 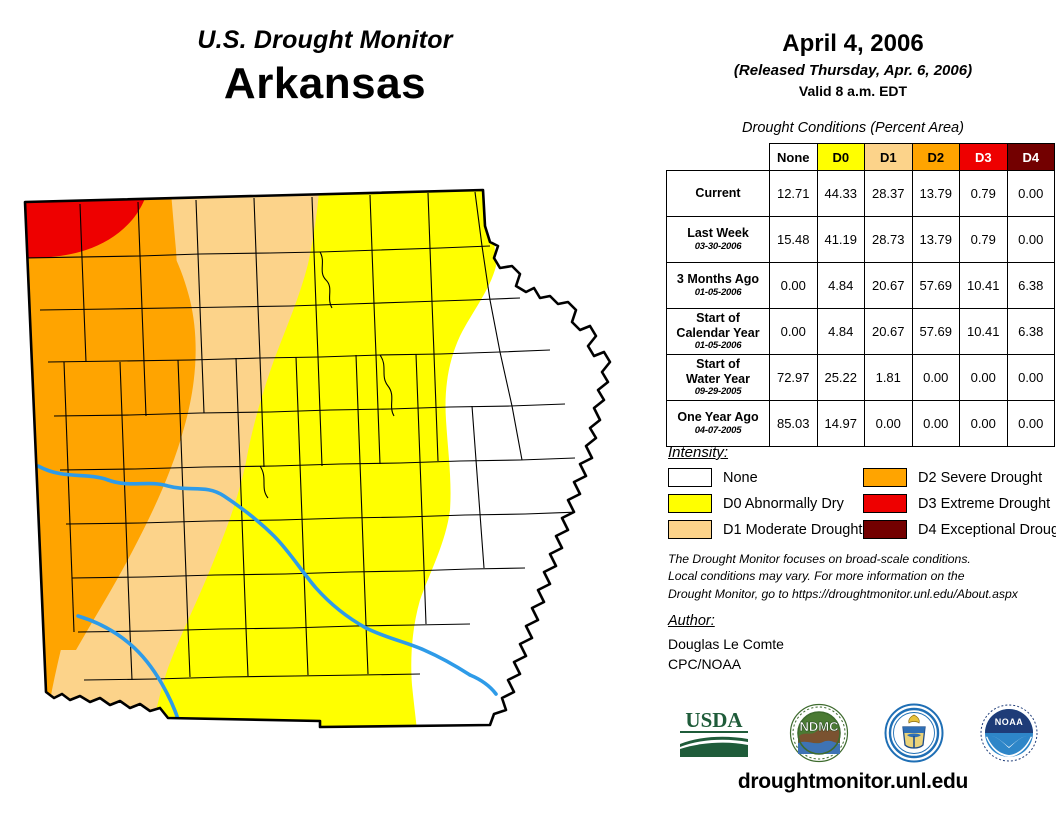 I want to click on legend-item-d3: D3 Extreme Drought, so click(x=959, y=503).